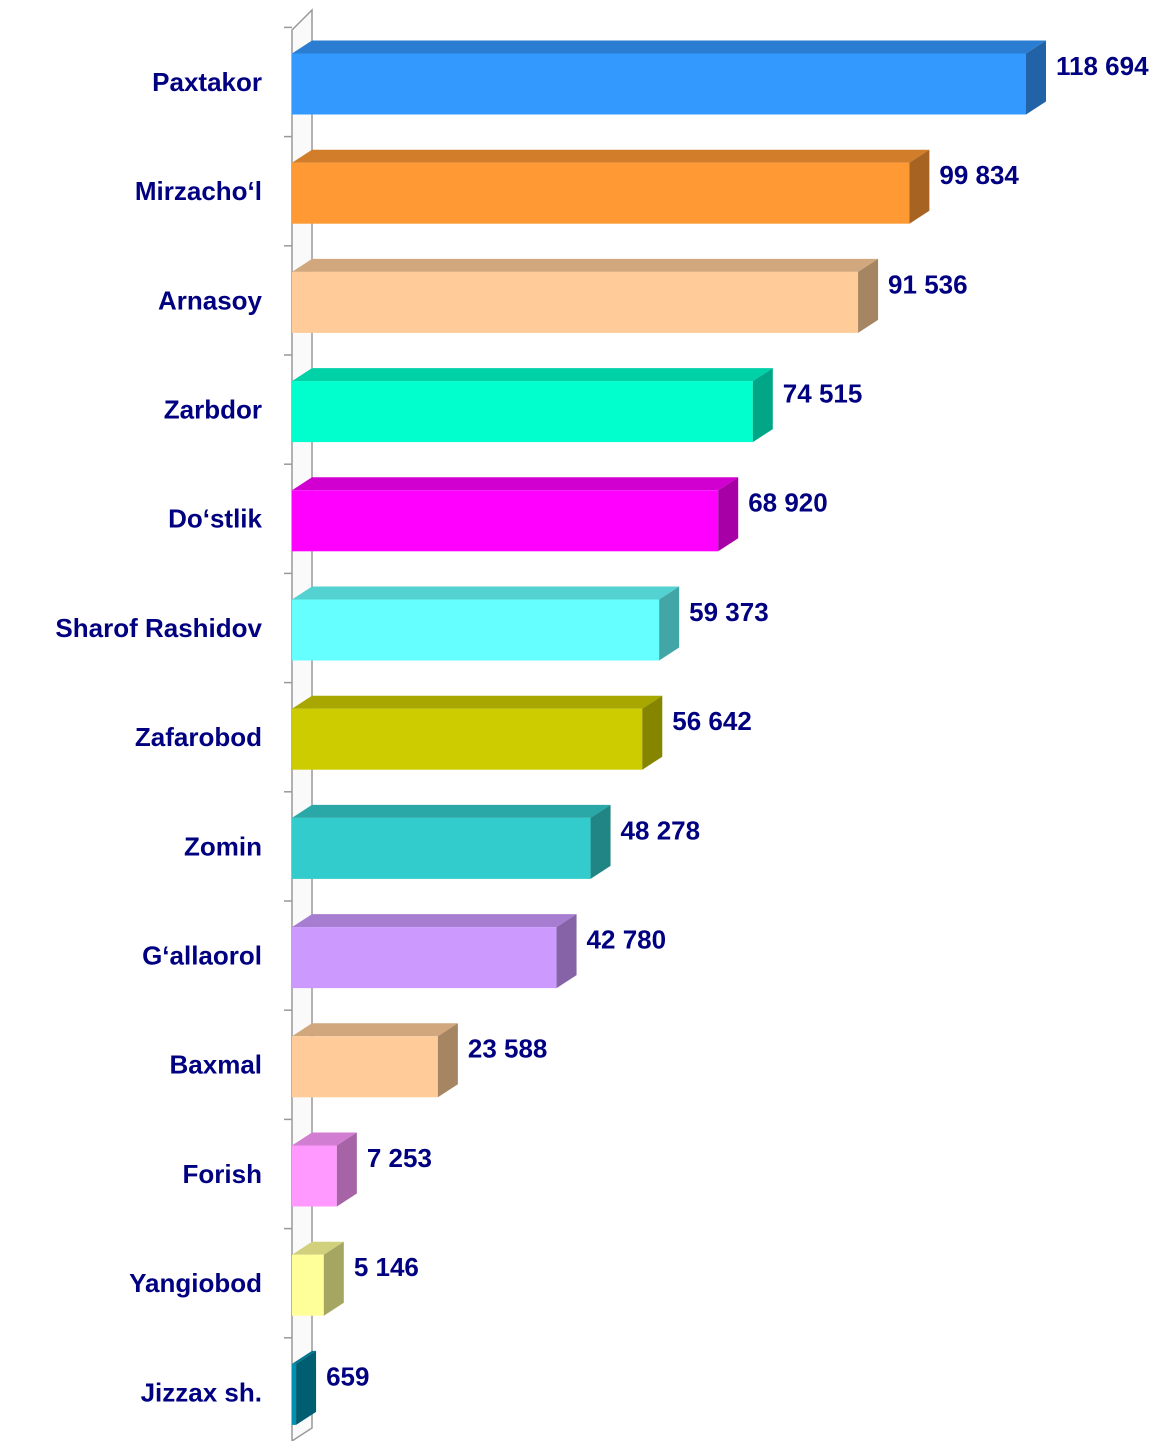  Describe the element at coordinates (213, 409) in the screenshot. I see `category-label: Zarbdor` at that location.